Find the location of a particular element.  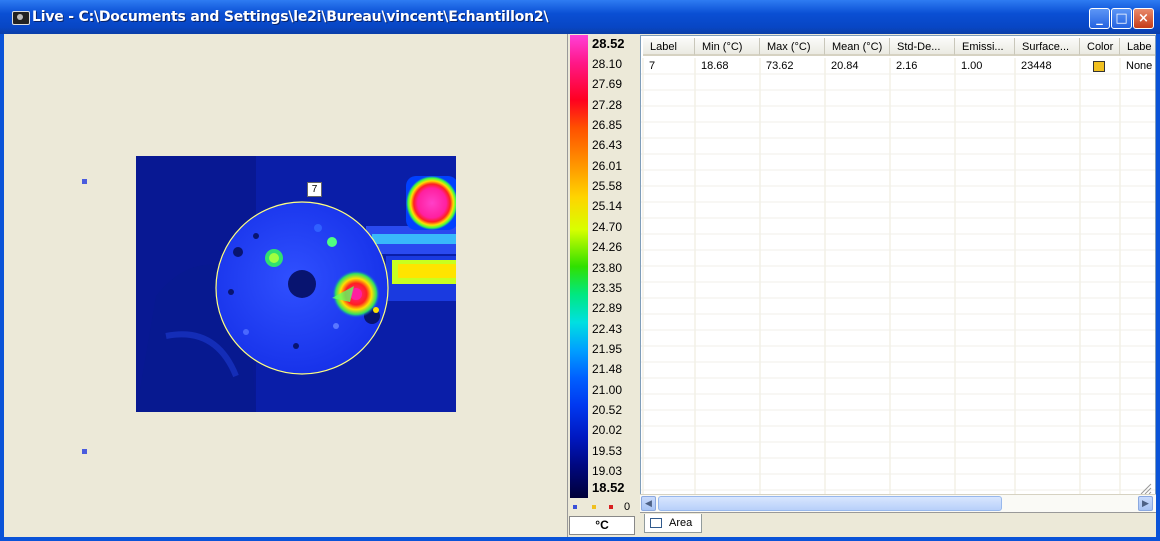

scale-tick-label: 19.03 is located at coordinates (607, 471).